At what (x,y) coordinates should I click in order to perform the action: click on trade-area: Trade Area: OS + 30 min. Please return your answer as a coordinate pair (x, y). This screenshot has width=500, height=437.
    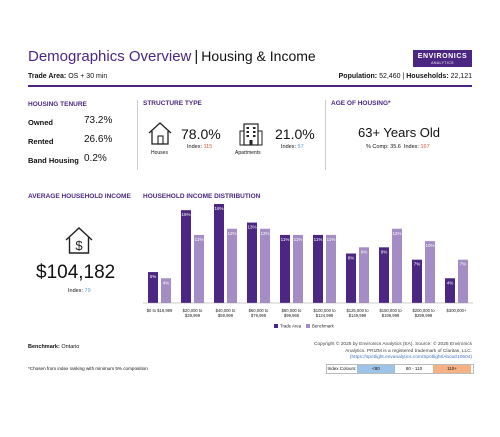
    Looking at the image, I should click on (67, 76).